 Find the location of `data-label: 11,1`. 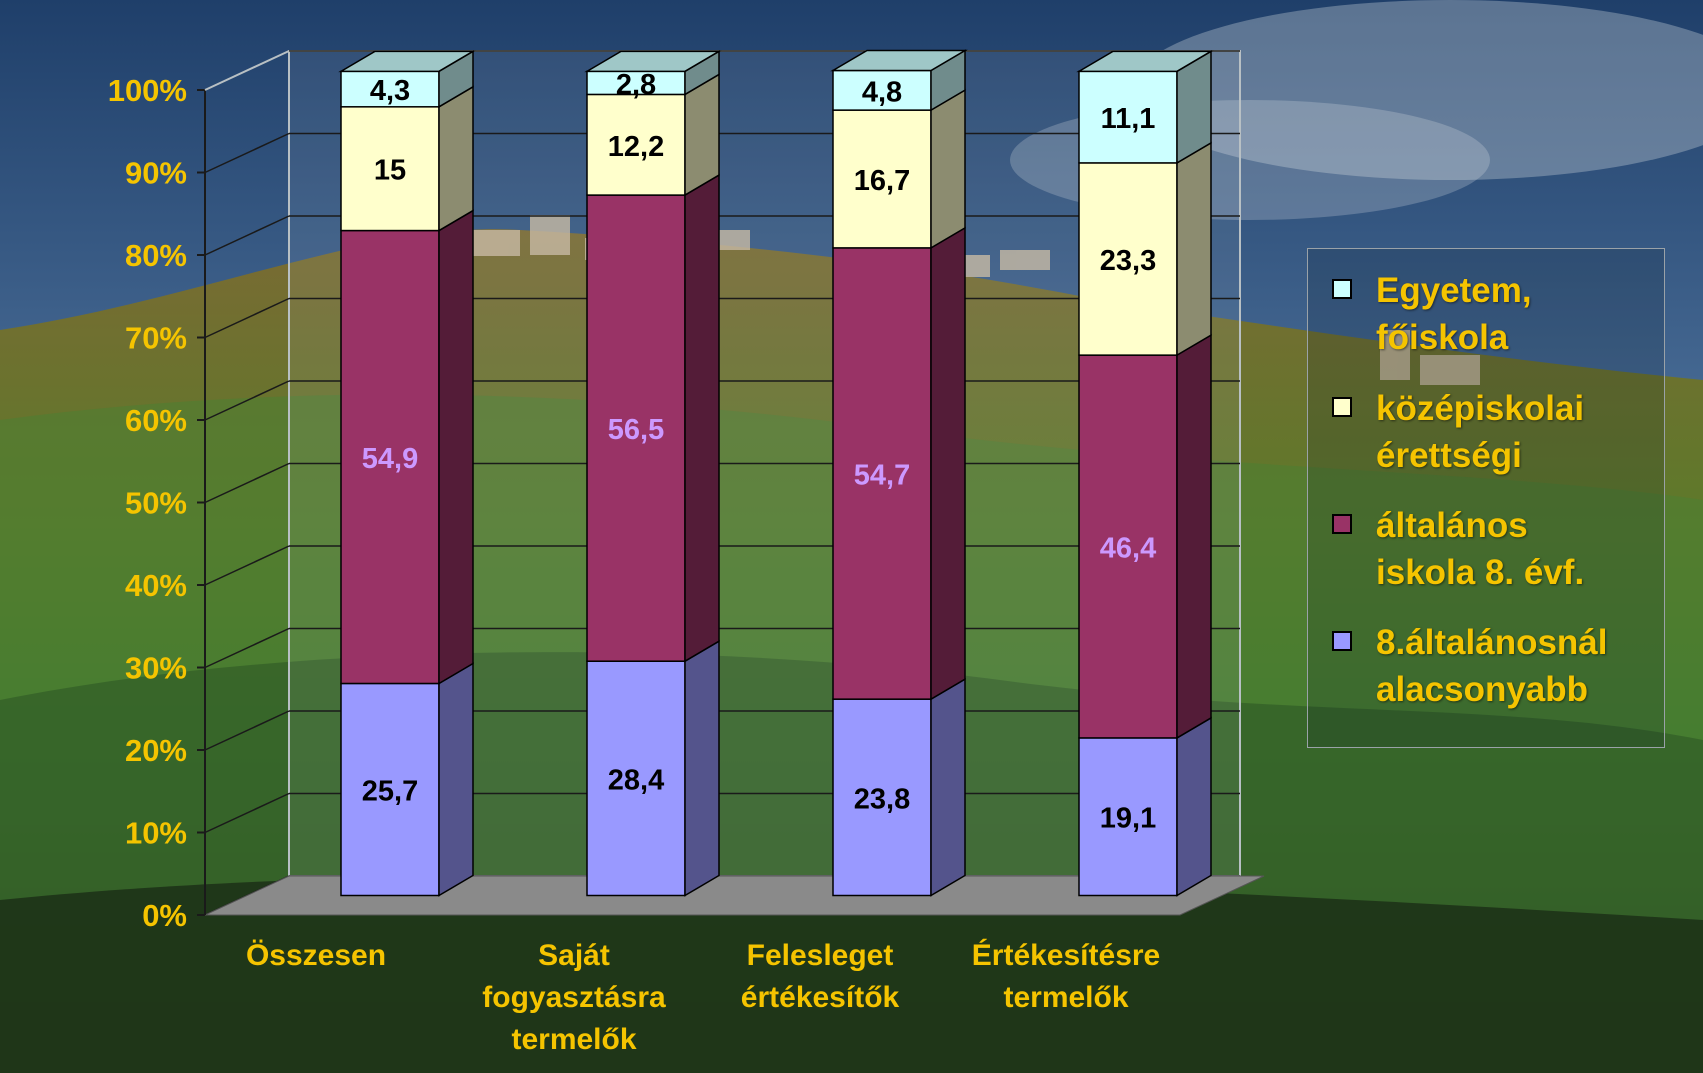

data-label: 11,1 is located at coordinates (1128, 119).